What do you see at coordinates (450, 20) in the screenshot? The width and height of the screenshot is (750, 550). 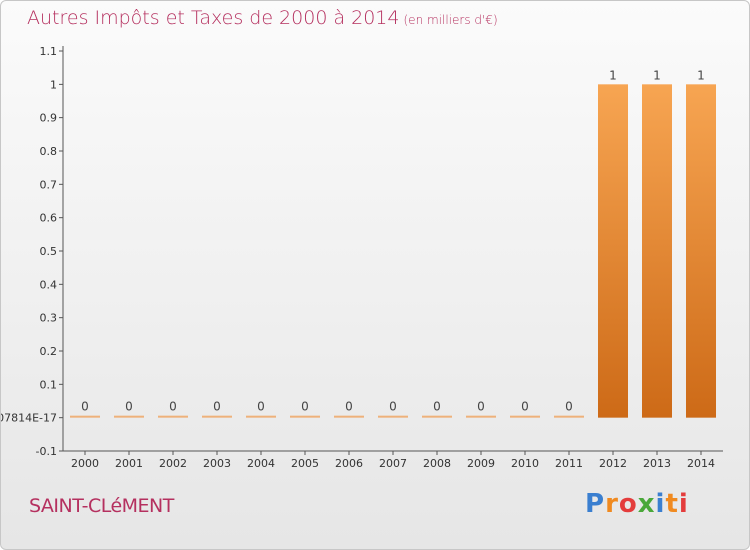 I see `chart-subtitle: (en milliers d'€)` at bounding box center [450, 20].